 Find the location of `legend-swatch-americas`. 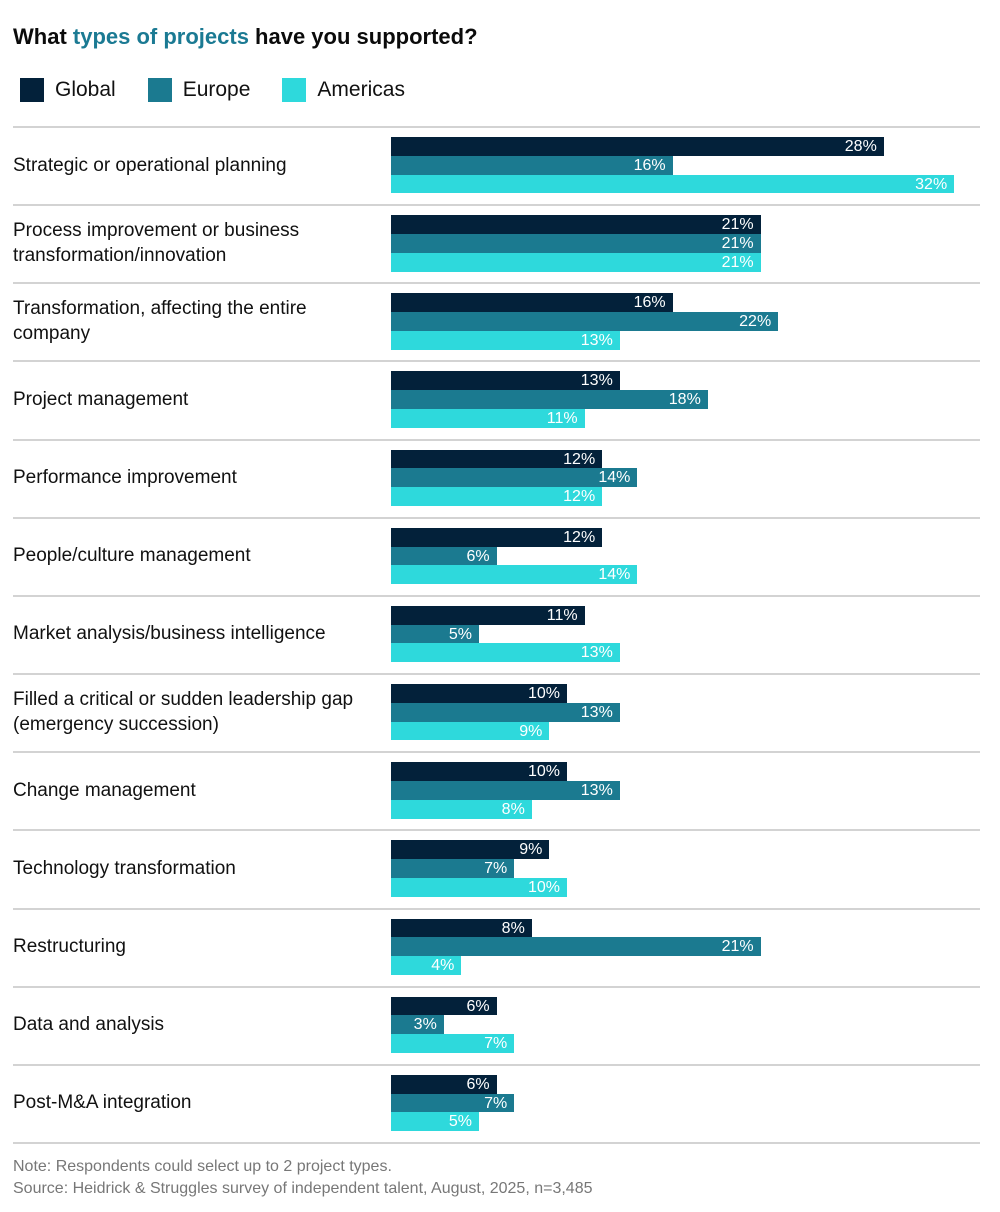

legend-swatch-americas is located at coordinates (294, 90).